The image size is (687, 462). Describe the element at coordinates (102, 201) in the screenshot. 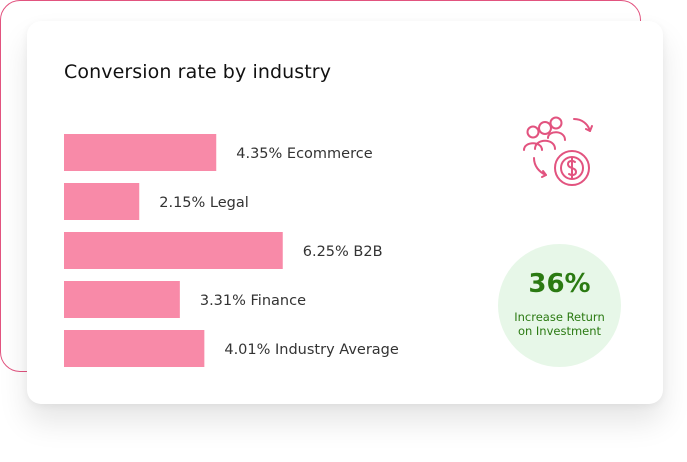

I see `bar-legal` at that location.